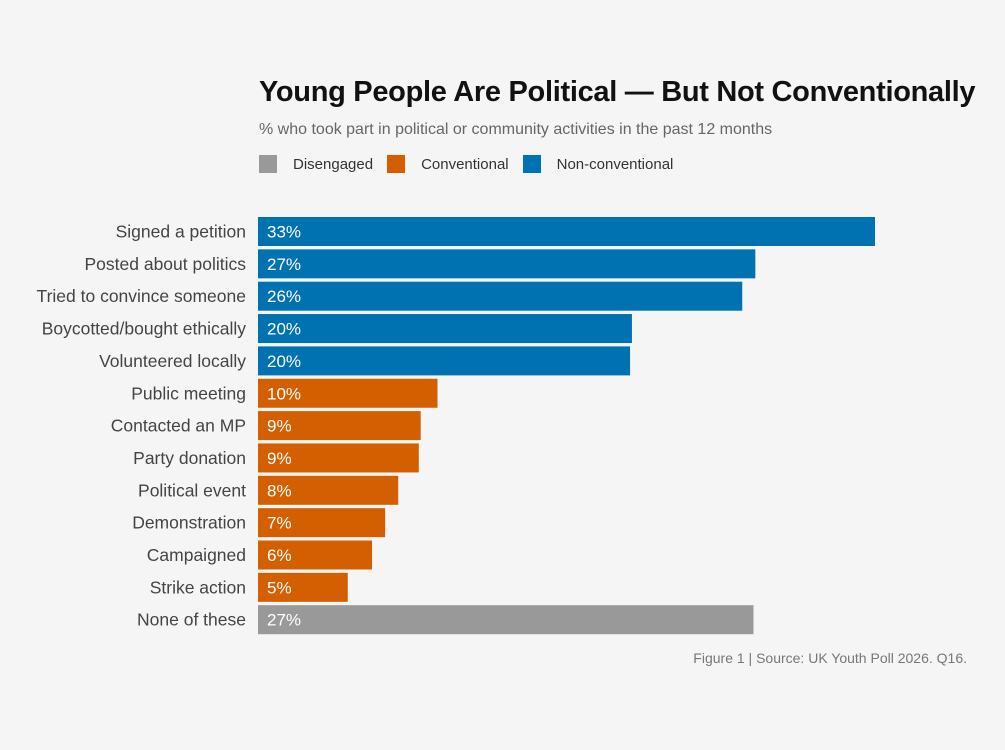  Describe the element at coordinates (268, 164) in the screenshot. I see `legend-swatch-disengaged` at that location.